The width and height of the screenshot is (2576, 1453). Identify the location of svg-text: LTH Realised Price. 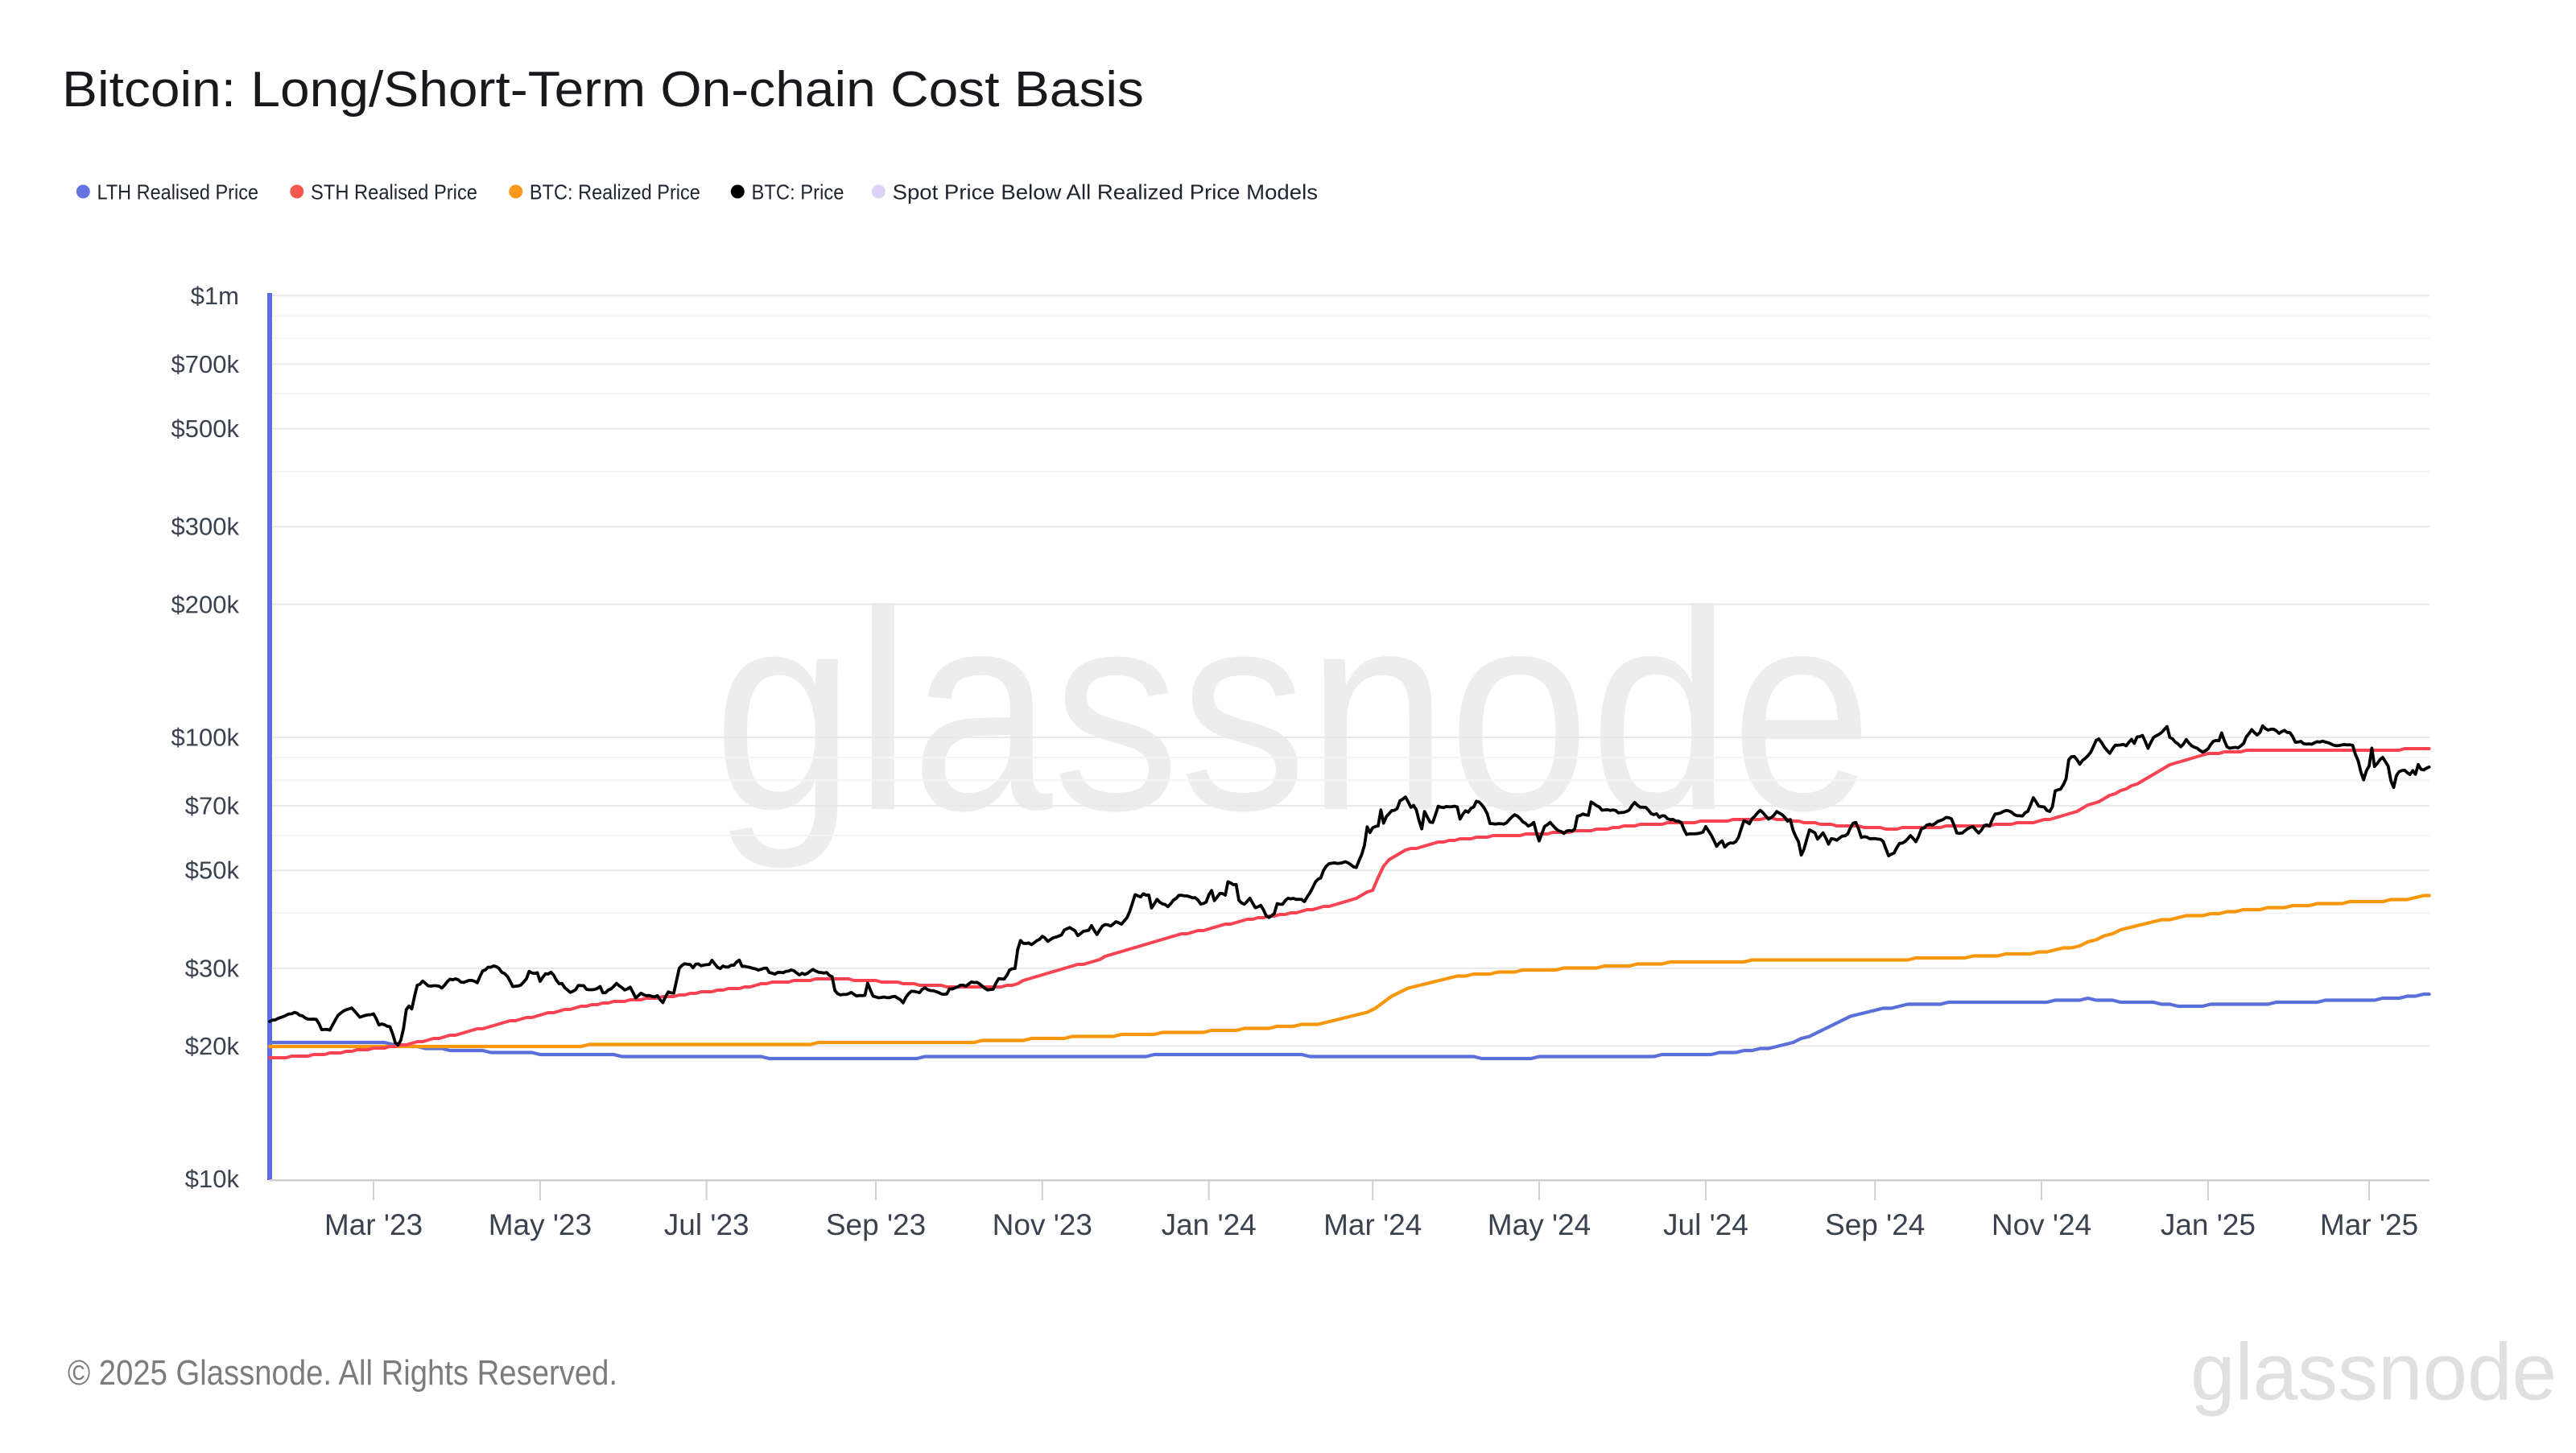
(178, 192).